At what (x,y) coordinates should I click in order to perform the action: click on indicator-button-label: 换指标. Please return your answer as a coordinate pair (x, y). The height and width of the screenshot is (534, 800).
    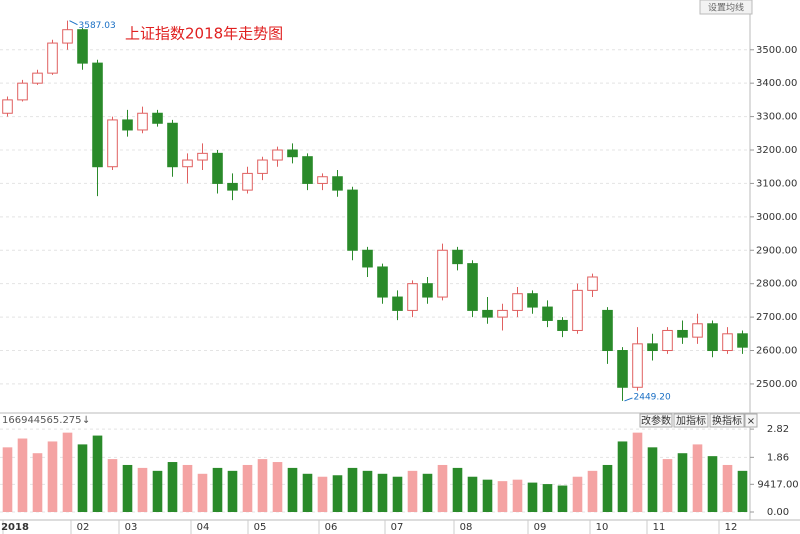
    Looking at the image, I should click on (727, 420).